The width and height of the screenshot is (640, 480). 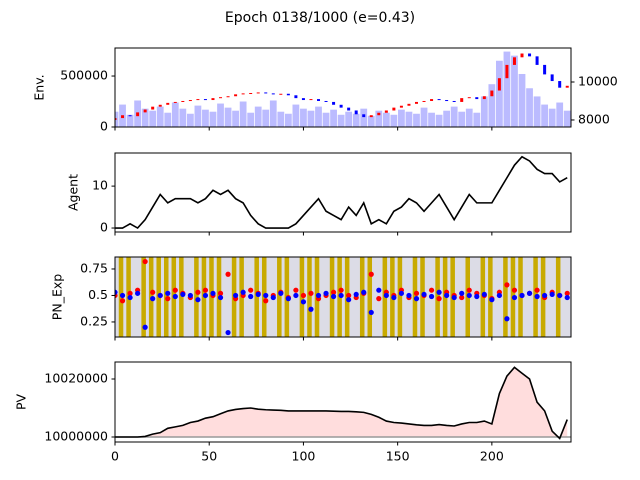 I want to click on y2-tick-label: 8000, so click(x=594, y=118).